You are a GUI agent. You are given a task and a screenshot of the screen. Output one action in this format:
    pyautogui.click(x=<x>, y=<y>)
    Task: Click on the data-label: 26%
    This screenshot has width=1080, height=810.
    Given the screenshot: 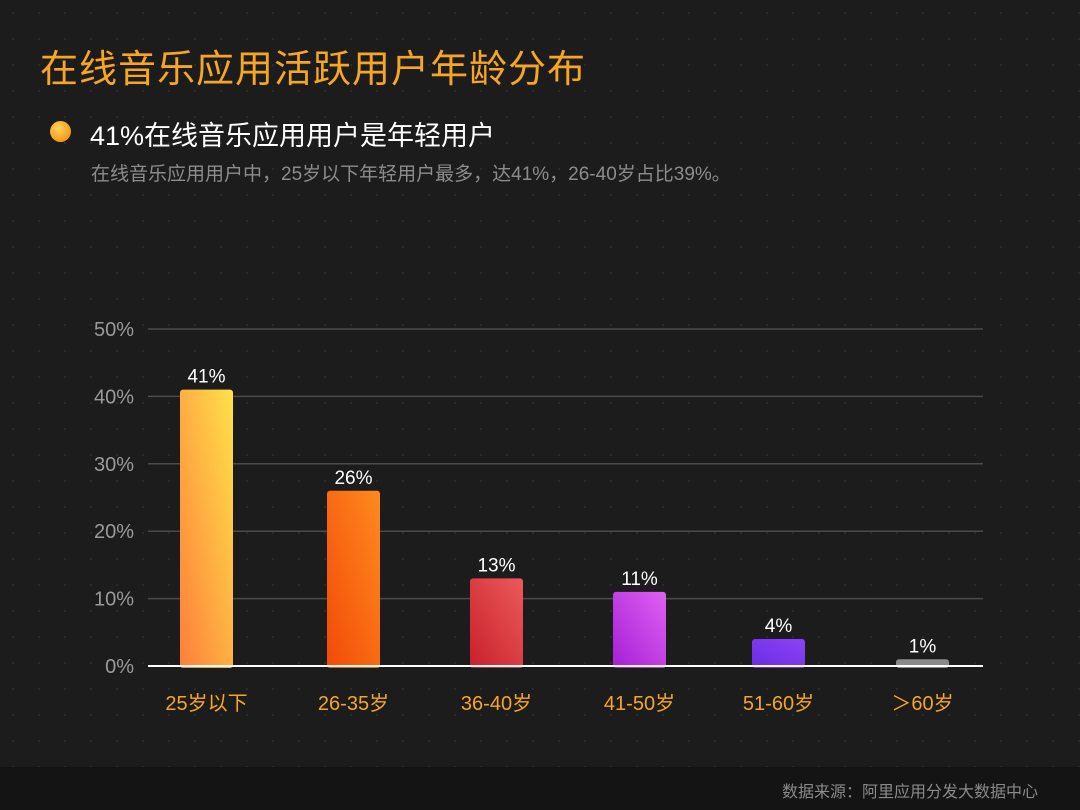 What is the action you would take?
    pyautogui.click(x=353, y=478)
    